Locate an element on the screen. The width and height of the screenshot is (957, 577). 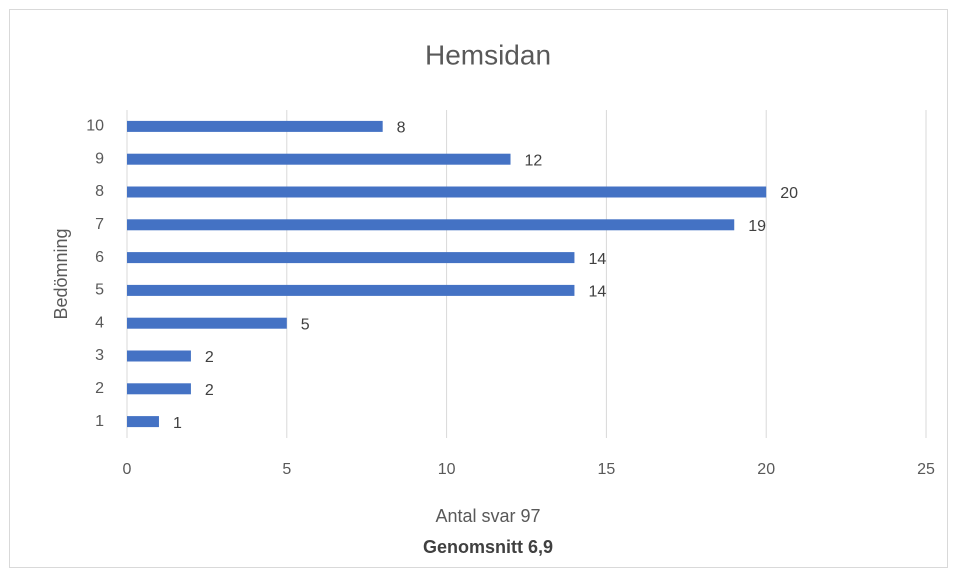
y-tick-label: 6 is located at coordinates (99, 257).